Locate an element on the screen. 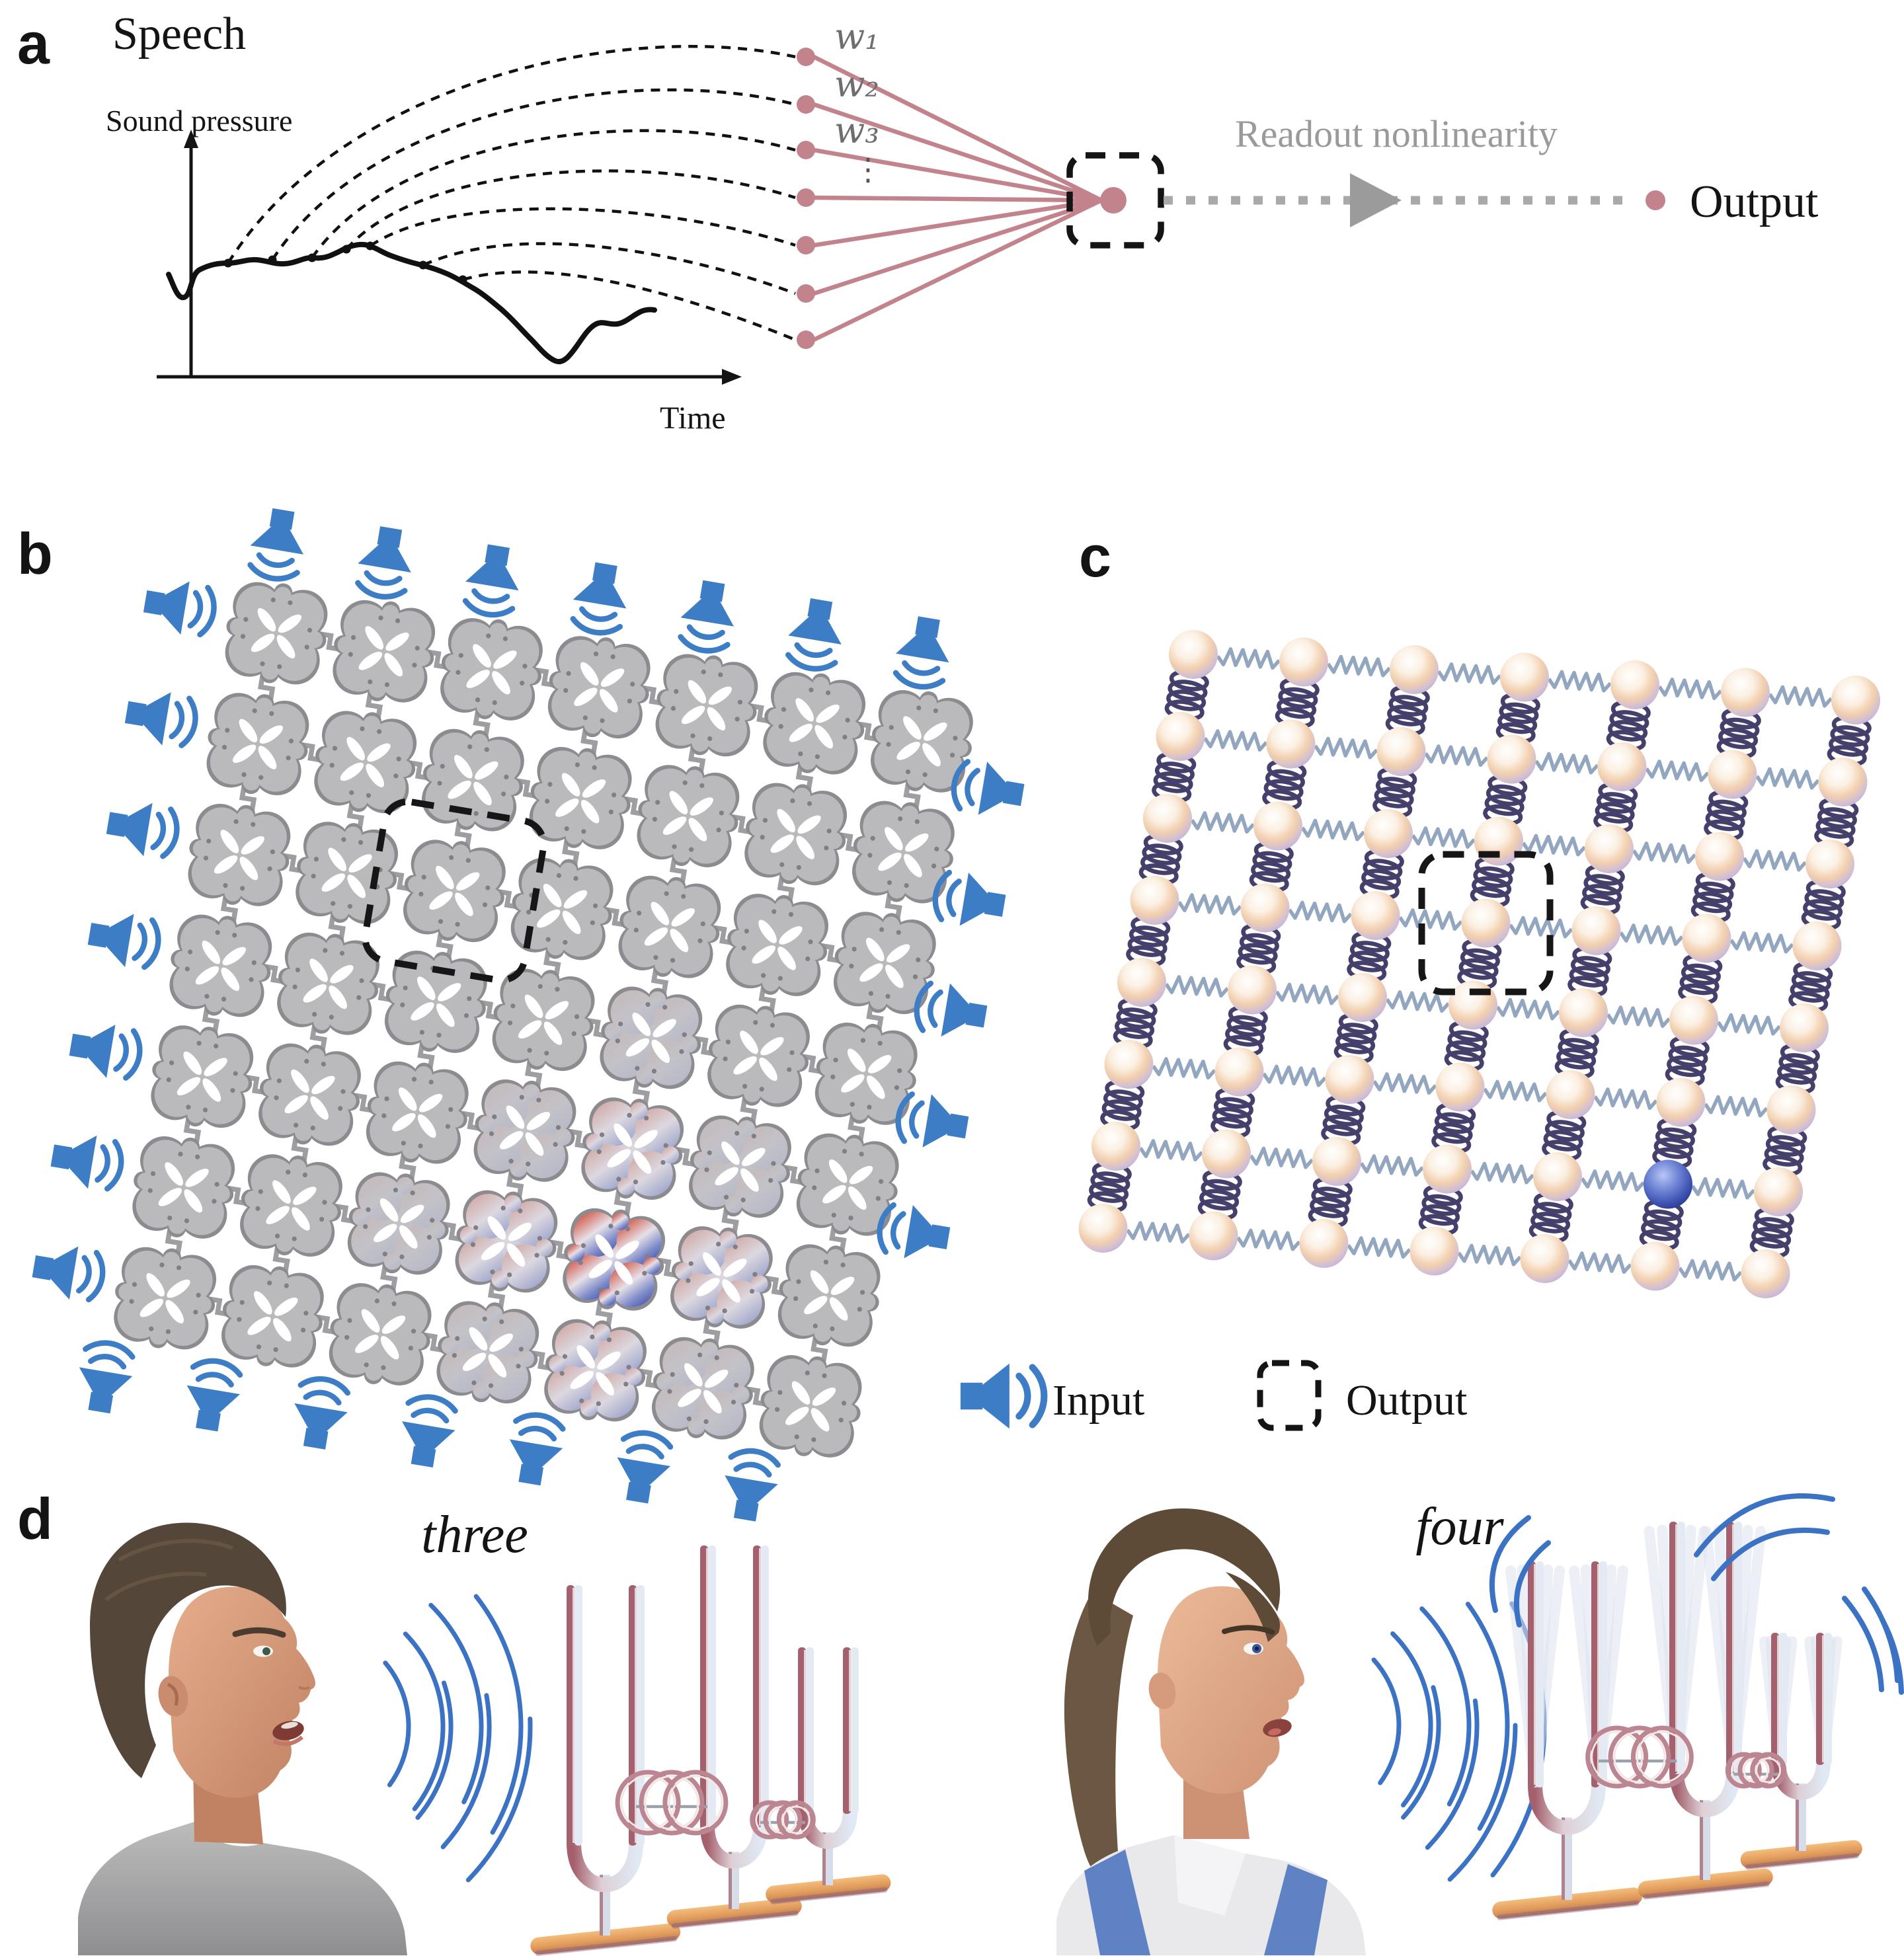 The width and height of the screenshot is (1904, 1956). woman-hair is located at coordinates (1184, 1577).